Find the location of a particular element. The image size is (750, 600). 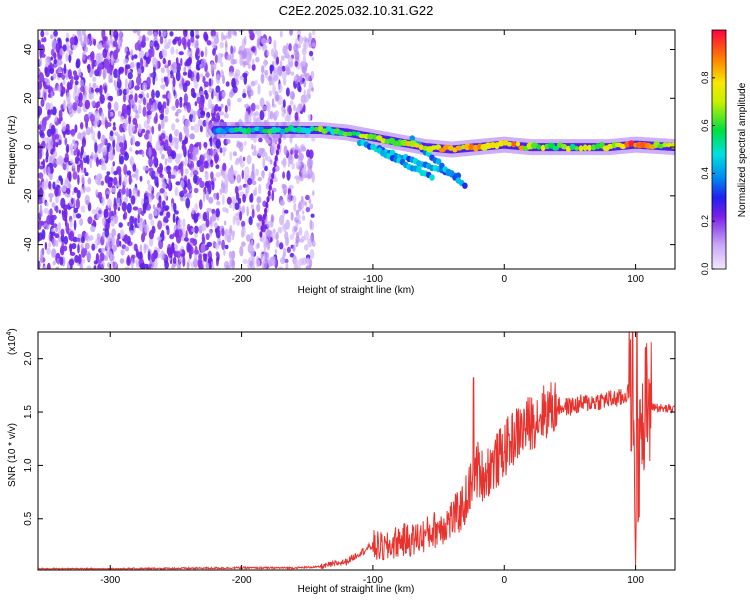

spectrogram-y-label: Frequency (Hz) is located at coordinates (12, 150).